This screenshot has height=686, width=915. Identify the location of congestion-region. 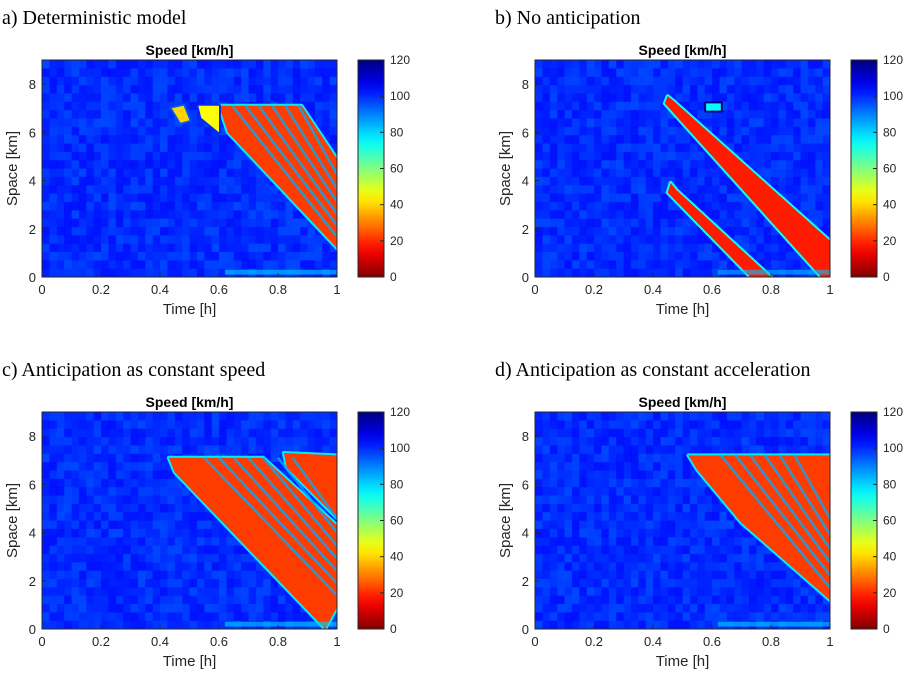
(747, 186).